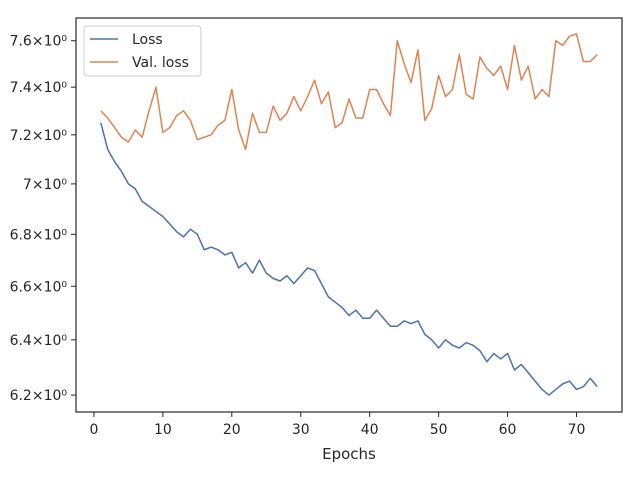  I want to click on x-tick-label: 50, so click(439, 430).